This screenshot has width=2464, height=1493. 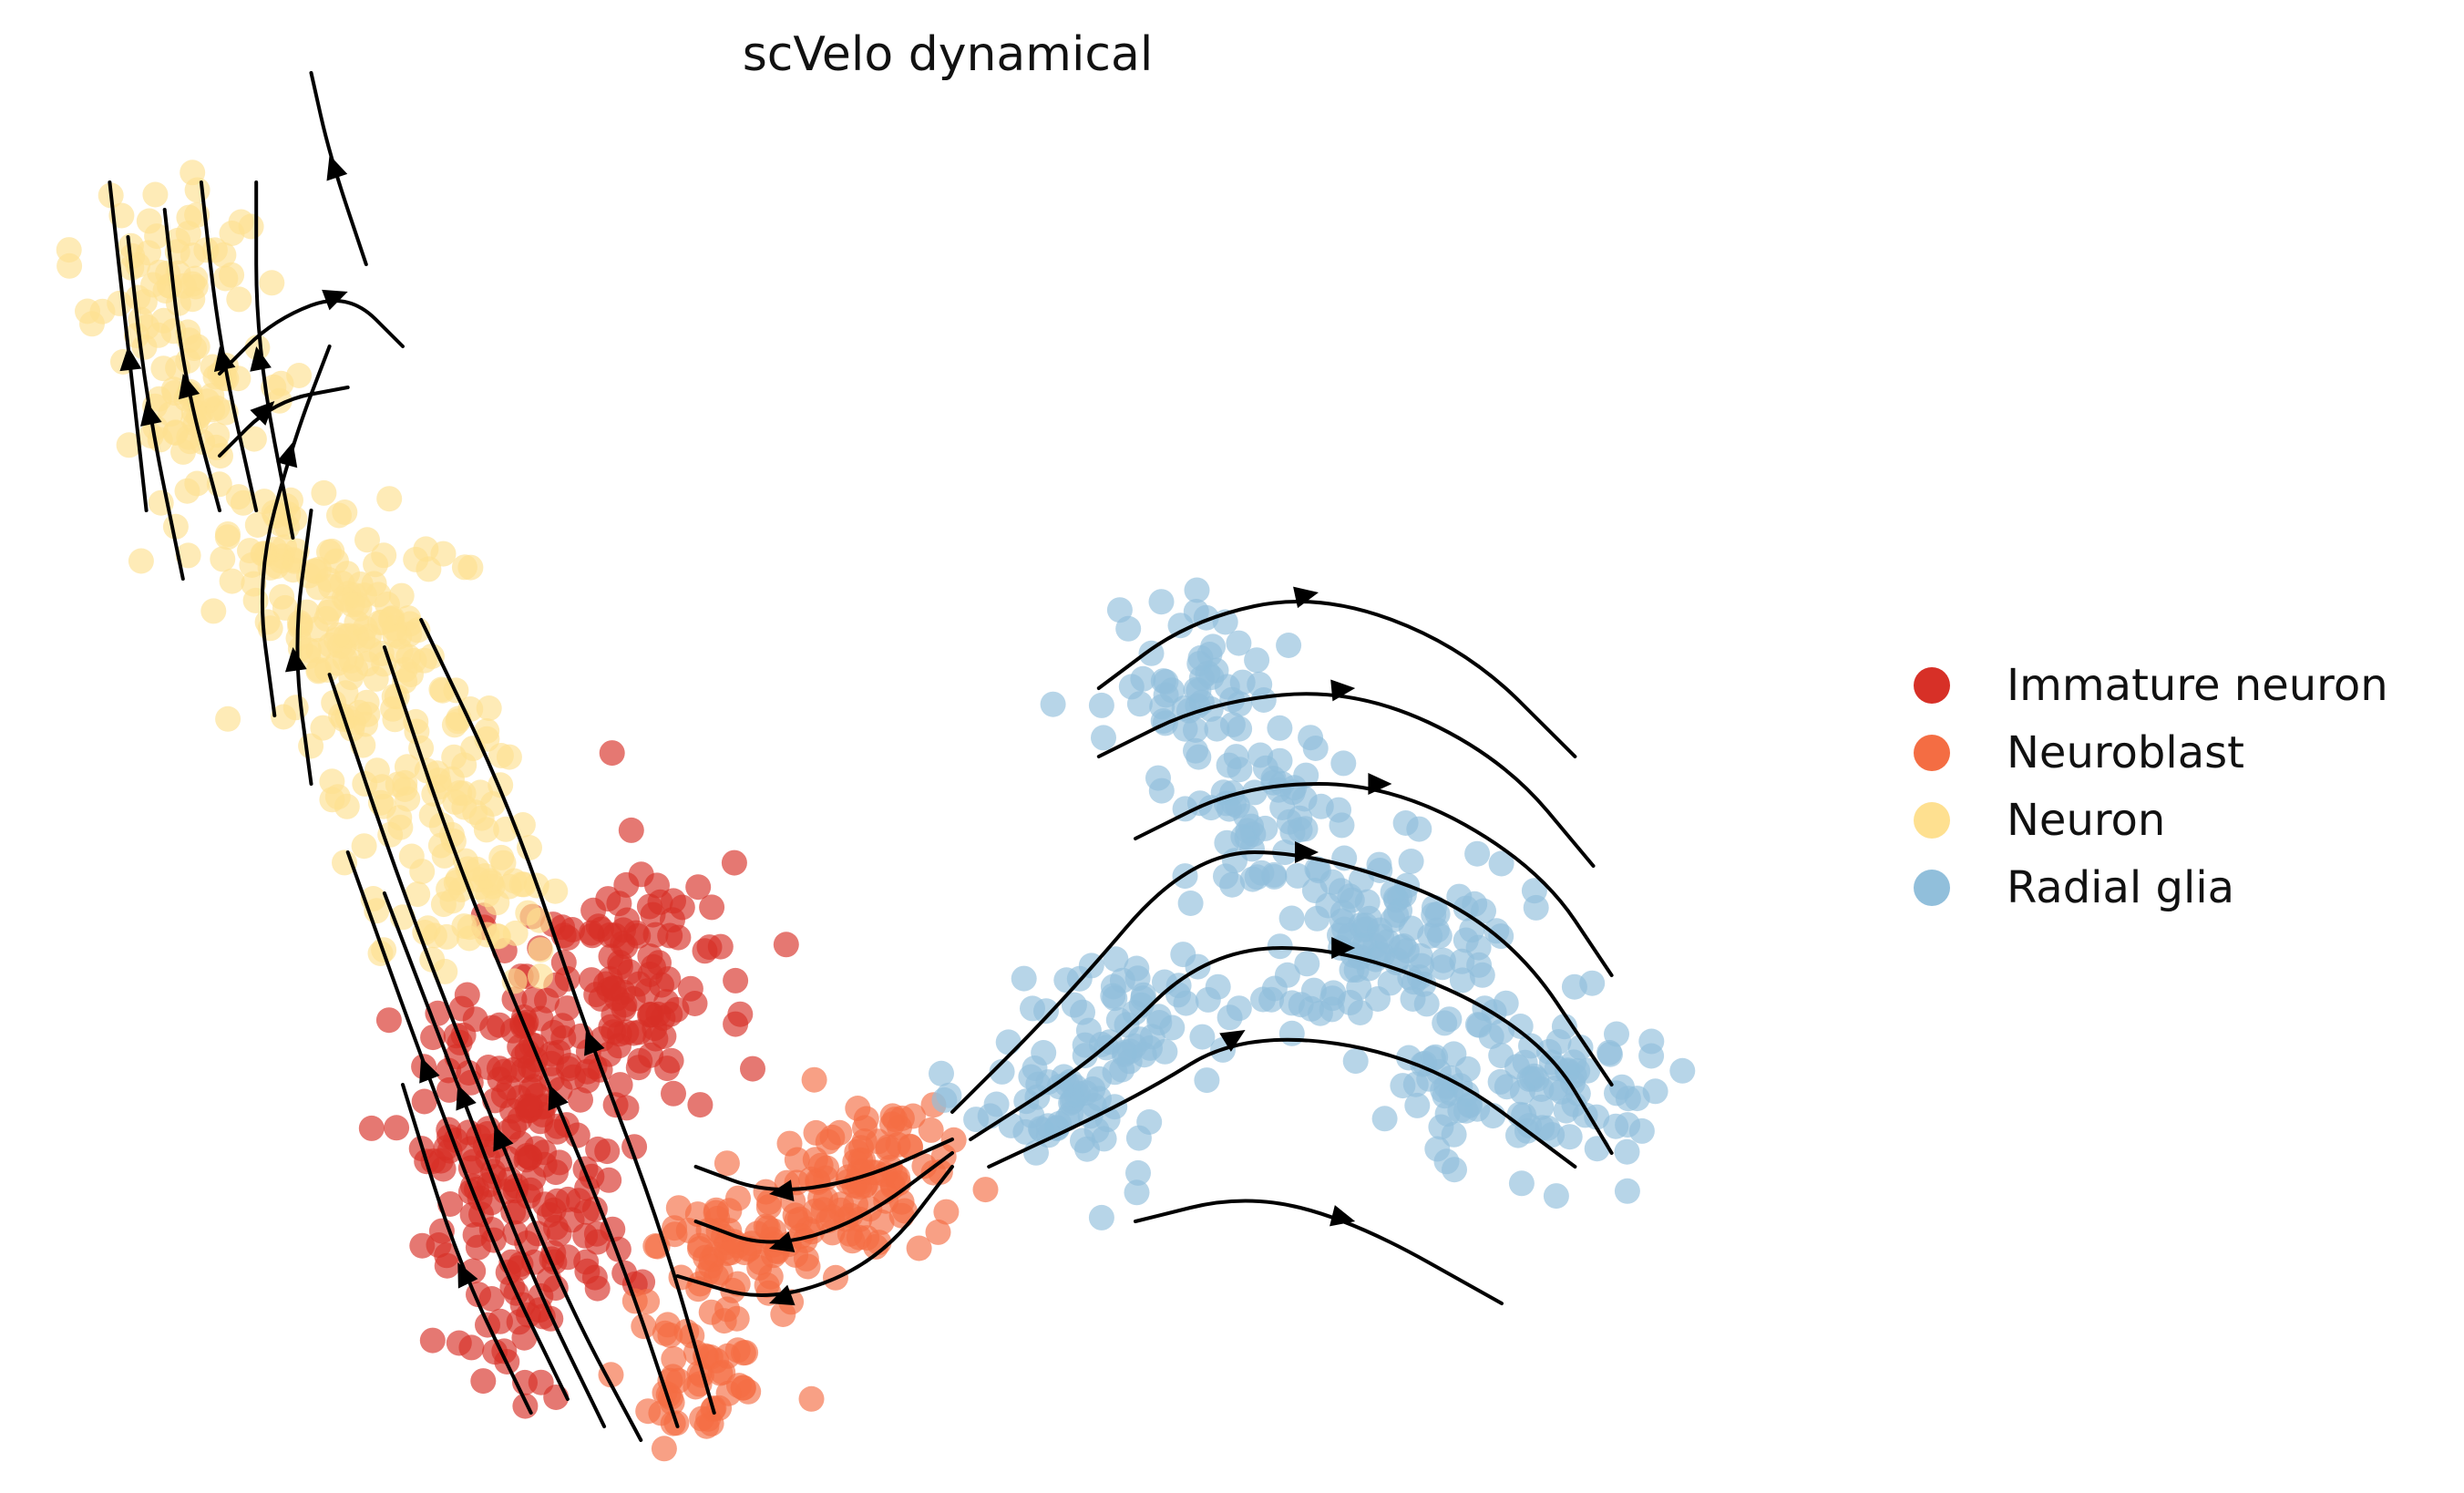 What do you see at coordinates (948, 55) in the screenshot?
I see `chart-title: scVelo dynamical` at bounding box center [948, 55].